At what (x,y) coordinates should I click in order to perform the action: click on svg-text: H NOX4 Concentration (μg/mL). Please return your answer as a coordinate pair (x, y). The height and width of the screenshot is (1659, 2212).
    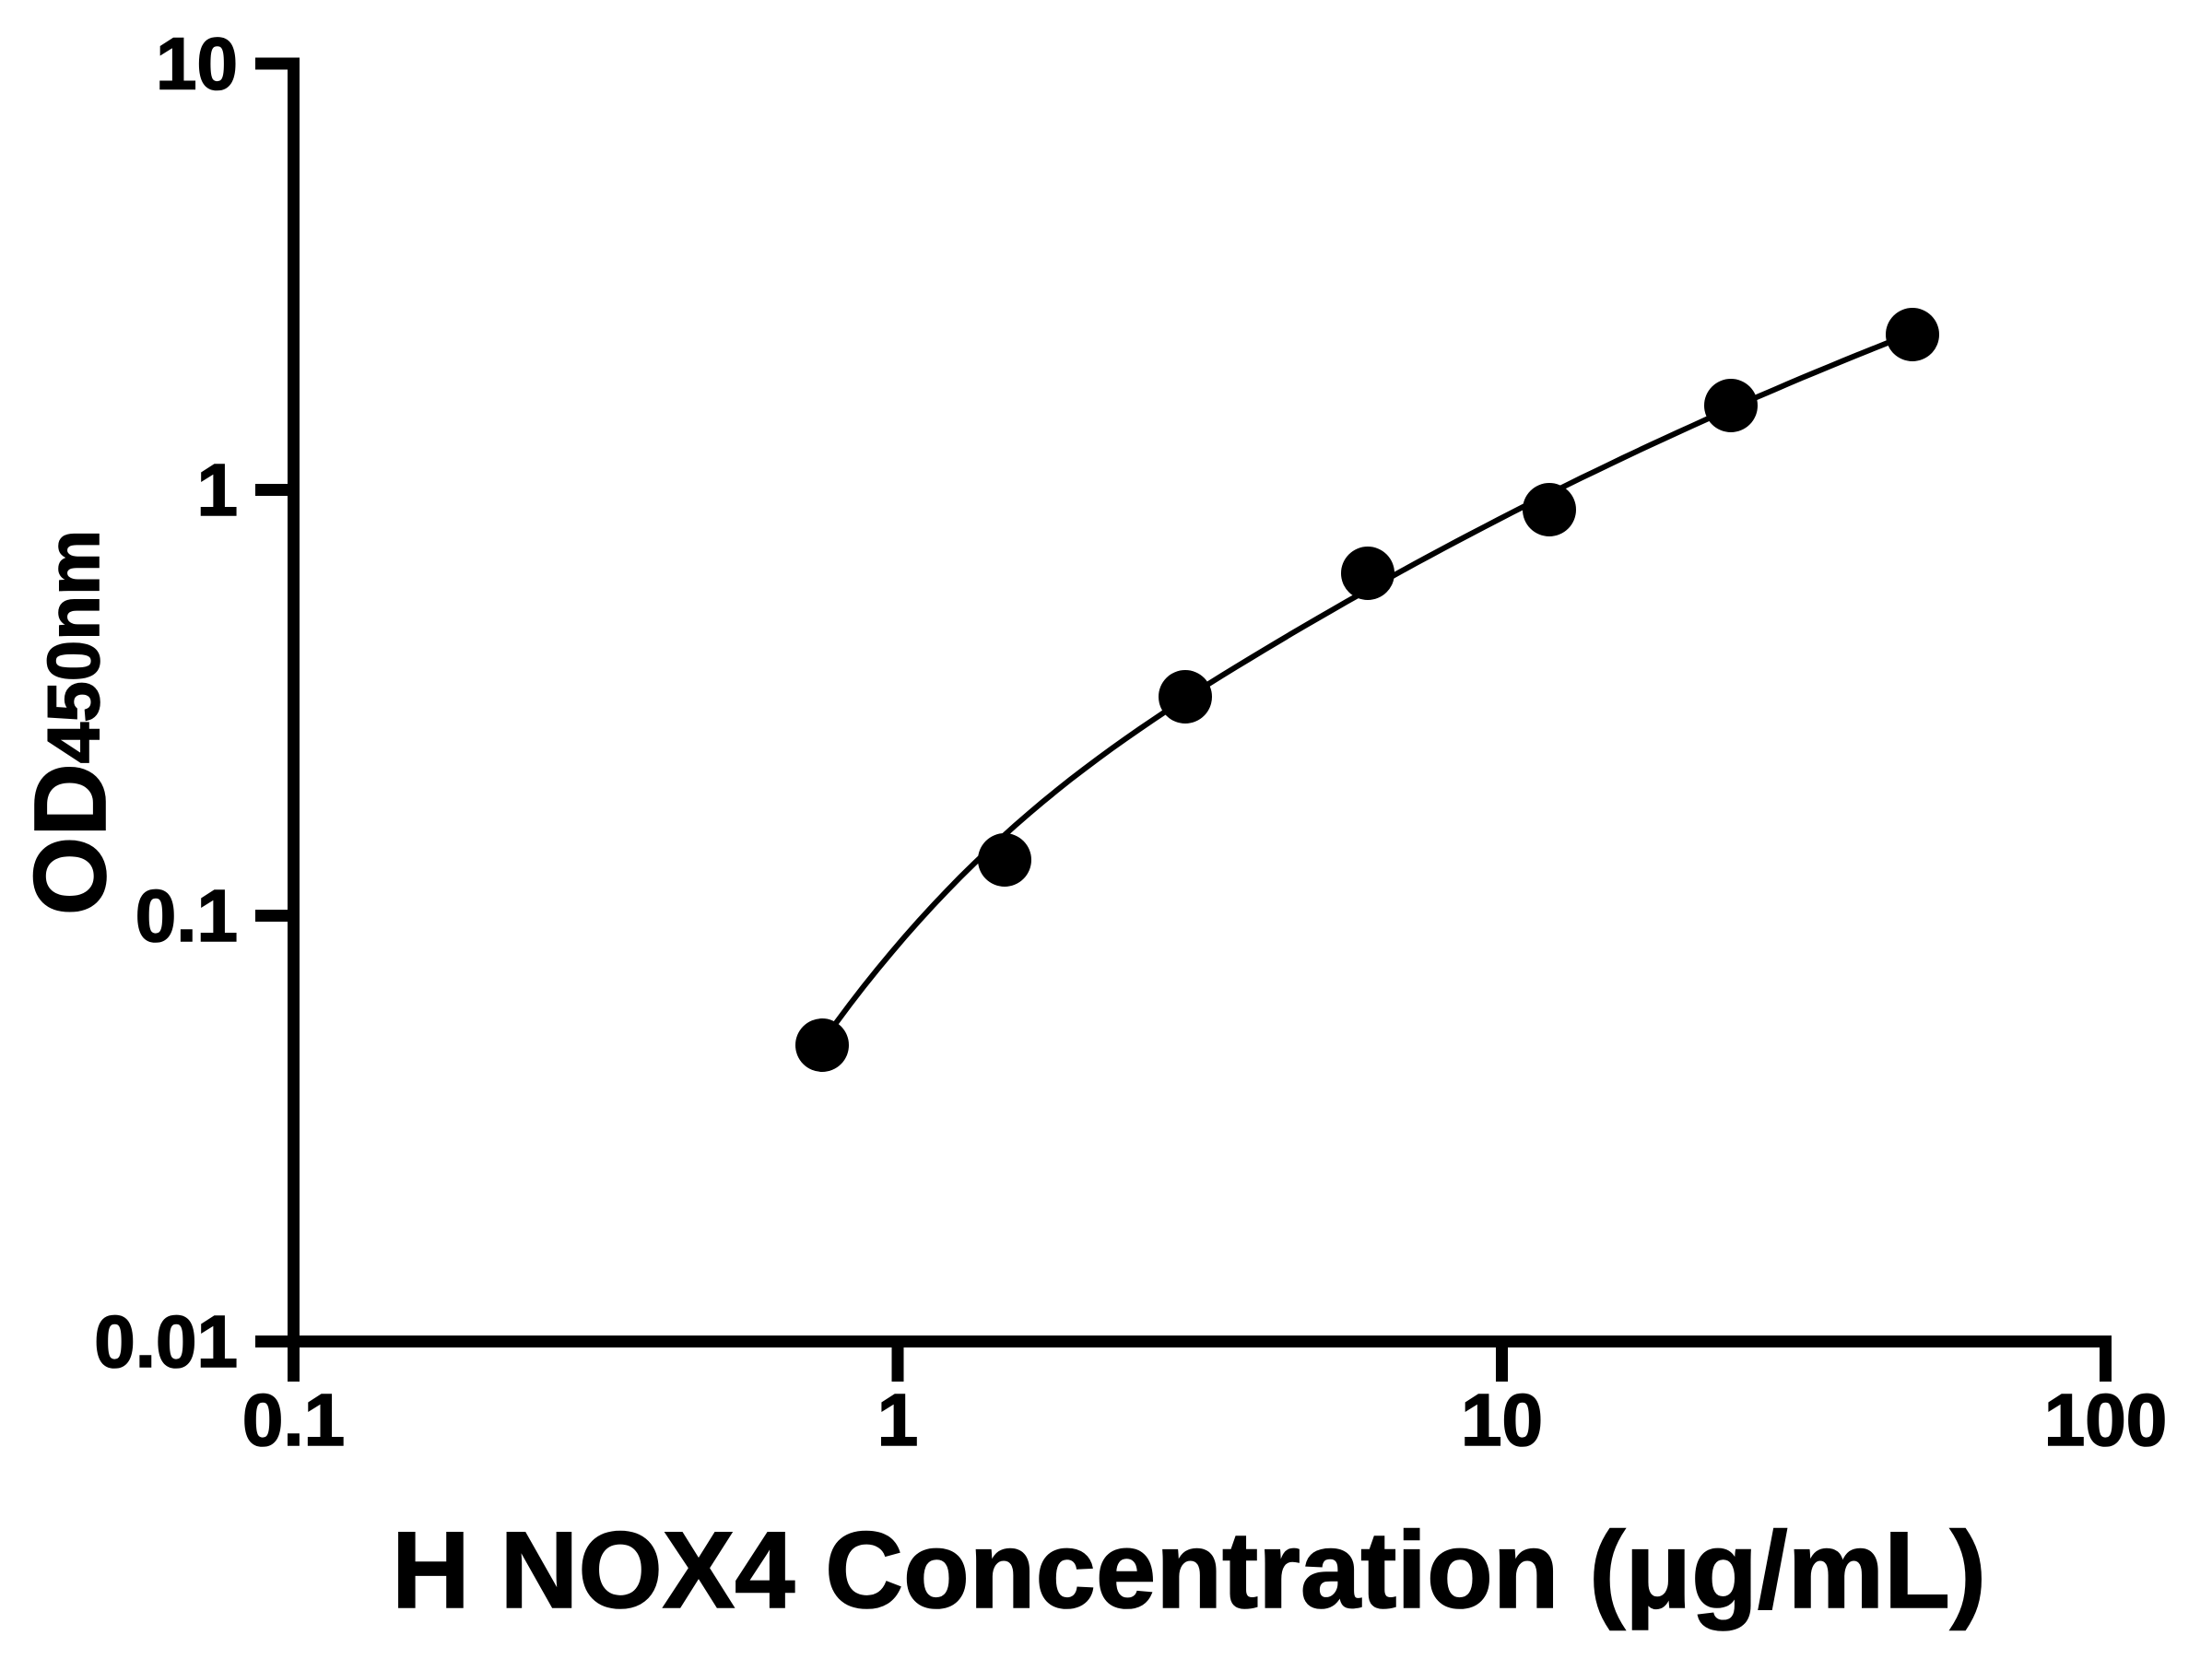
    Looking at the image, I should click on (1189, 1570).